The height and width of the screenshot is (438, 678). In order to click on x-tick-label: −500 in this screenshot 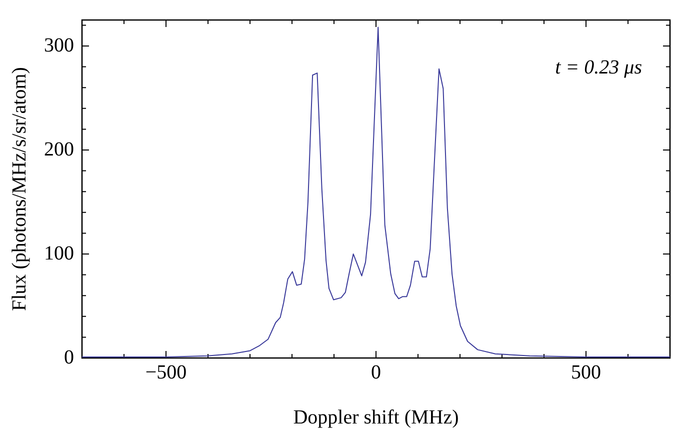, I will do `click(166, 372)`.